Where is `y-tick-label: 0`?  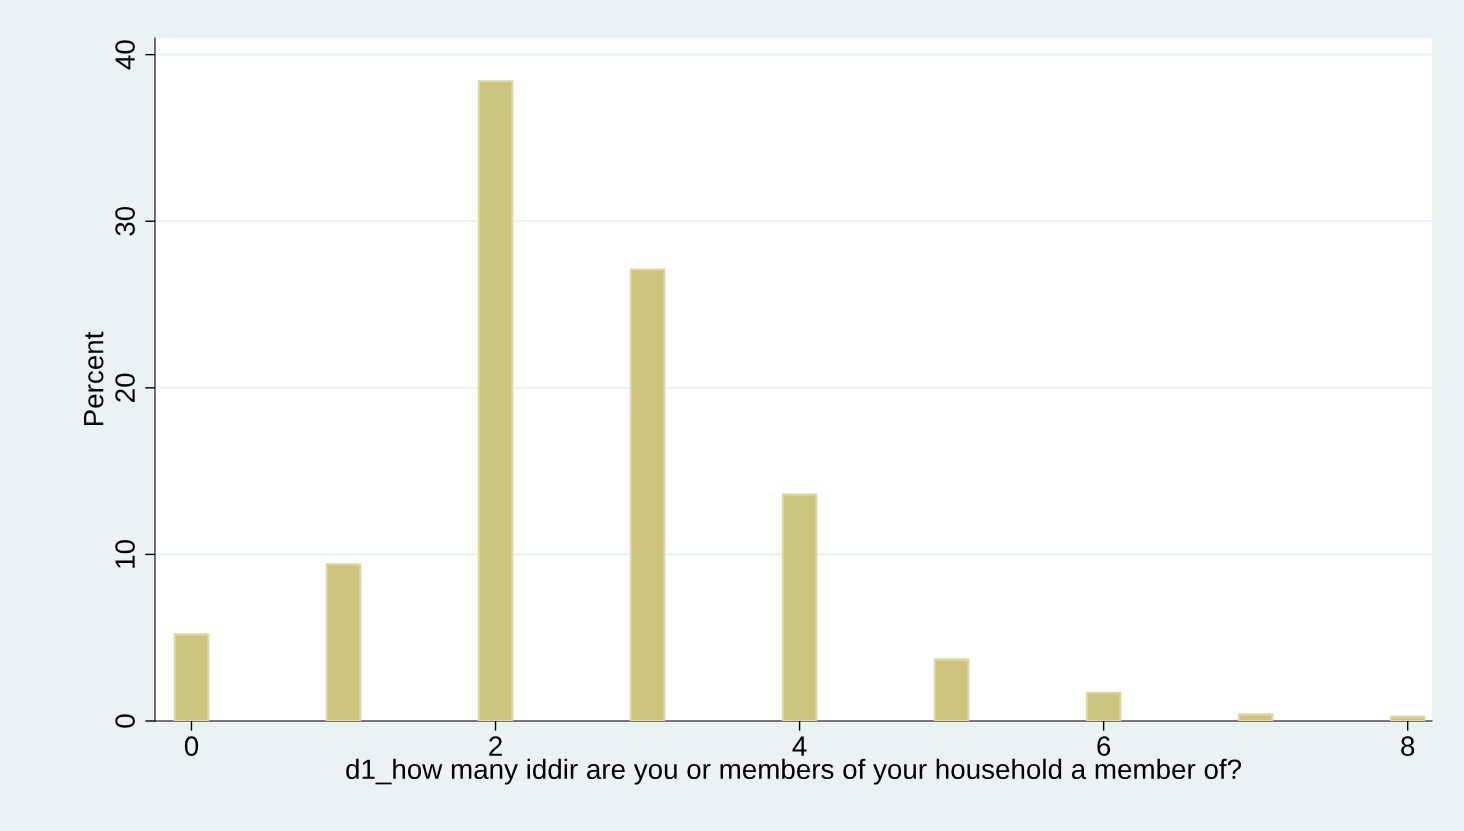 y-tick-label: 0 is located at coordinates (125, 721).